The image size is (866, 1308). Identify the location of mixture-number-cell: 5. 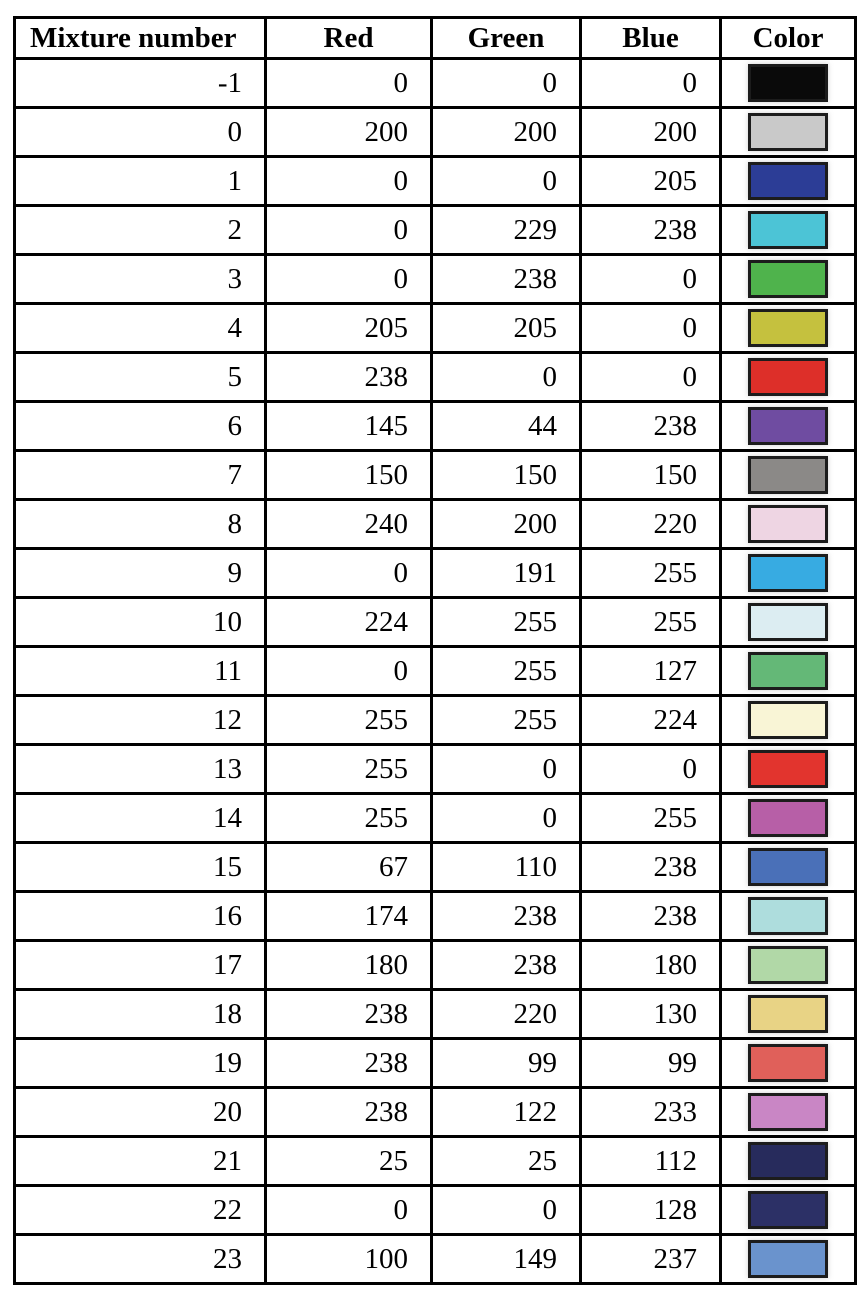
(140, 377).